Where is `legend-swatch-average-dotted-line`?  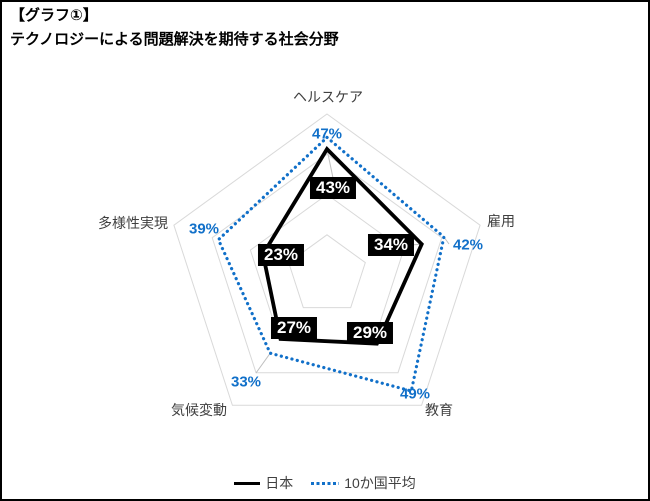 legend-swatch-average-dotted-line is located at coordinates (325, 483).